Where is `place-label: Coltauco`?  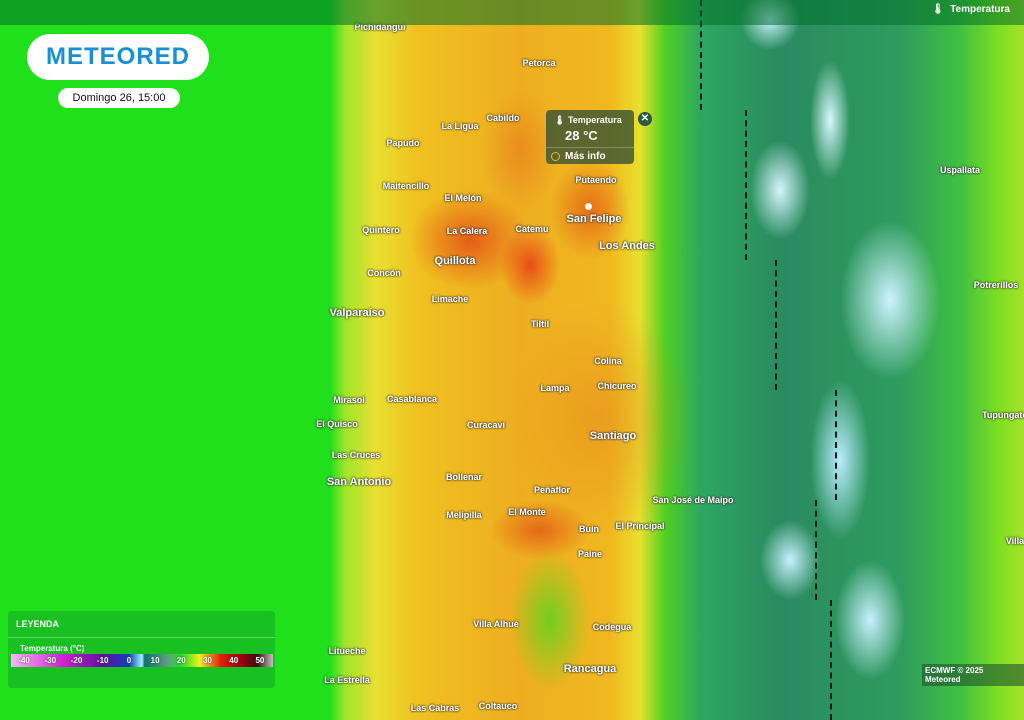
place-label: Coltauco is located at coordinates (498, 706).